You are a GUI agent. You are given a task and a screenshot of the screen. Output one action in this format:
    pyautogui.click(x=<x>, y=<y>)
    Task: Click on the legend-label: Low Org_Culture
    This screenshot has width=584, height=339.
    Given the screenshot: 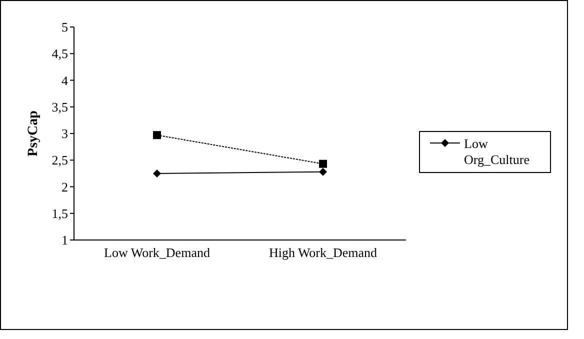 What is the action you would take?
    pyautogui.click(x=497, y=152)
    